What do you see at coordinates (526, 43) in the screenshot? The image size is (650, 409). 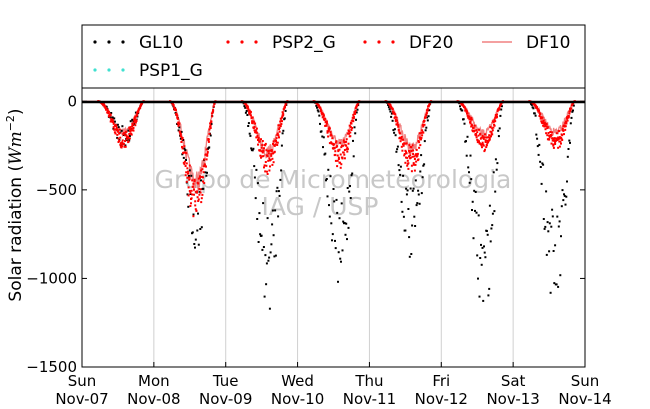 I see `legend-item-df10: DF10` at bounding box center [526, 43].